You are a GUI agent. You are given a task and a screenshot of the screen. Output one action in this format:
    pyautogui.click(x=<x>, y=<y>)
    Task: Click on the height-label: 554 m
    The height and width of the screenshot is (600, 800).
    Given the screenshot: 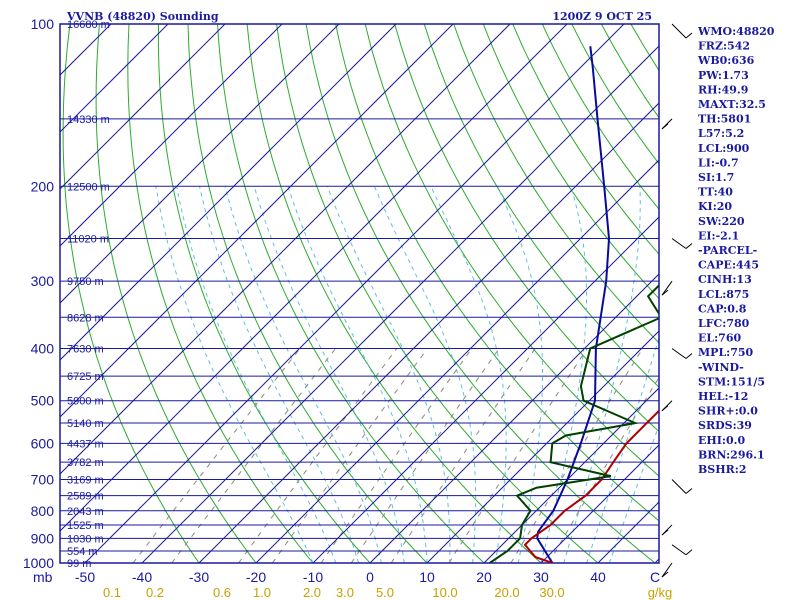 What is the action you would take?
    pyautogui.click(x=82, y=552)
    